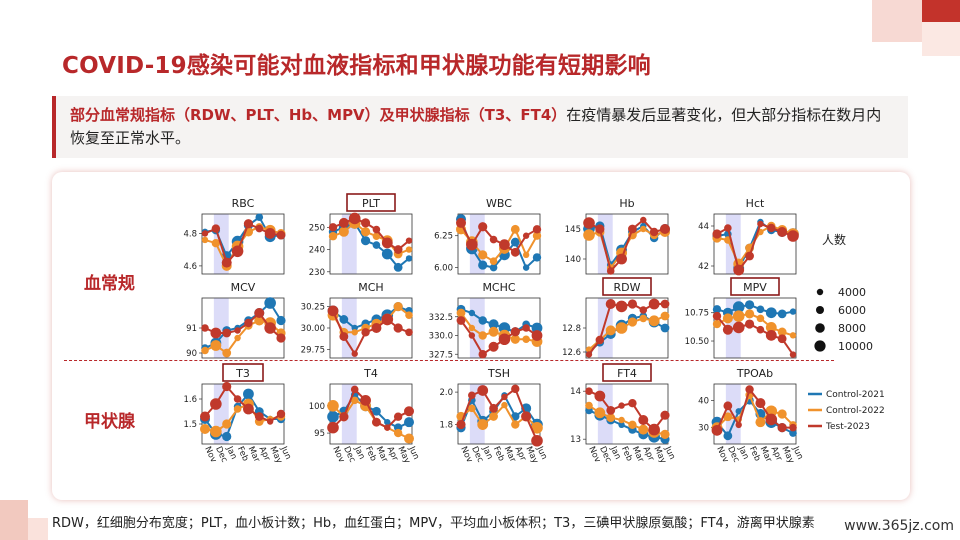 Image resolution: width=960 pixels, height=540 pixels. What do you see at coordinates (855, 411) in the screenshot?
I see `series-legend-label: Control-2022` at bounding box center [855, 411].